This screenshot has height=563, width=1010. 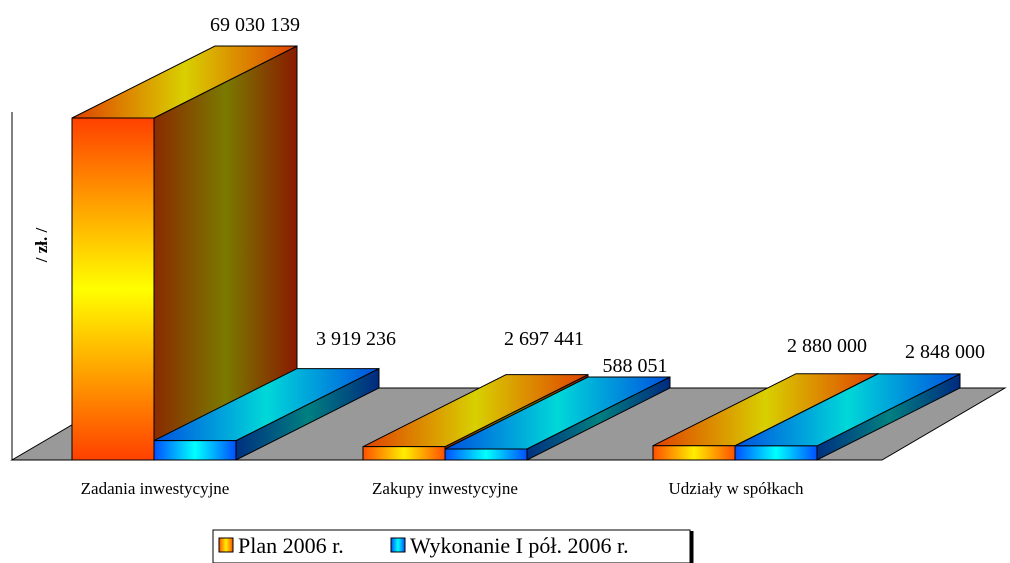 What do you see at coordinates (291, 545) in the screenshot?
I see `legend-label-plan: Plan 2006 r.` at bounding box center [291, 545].